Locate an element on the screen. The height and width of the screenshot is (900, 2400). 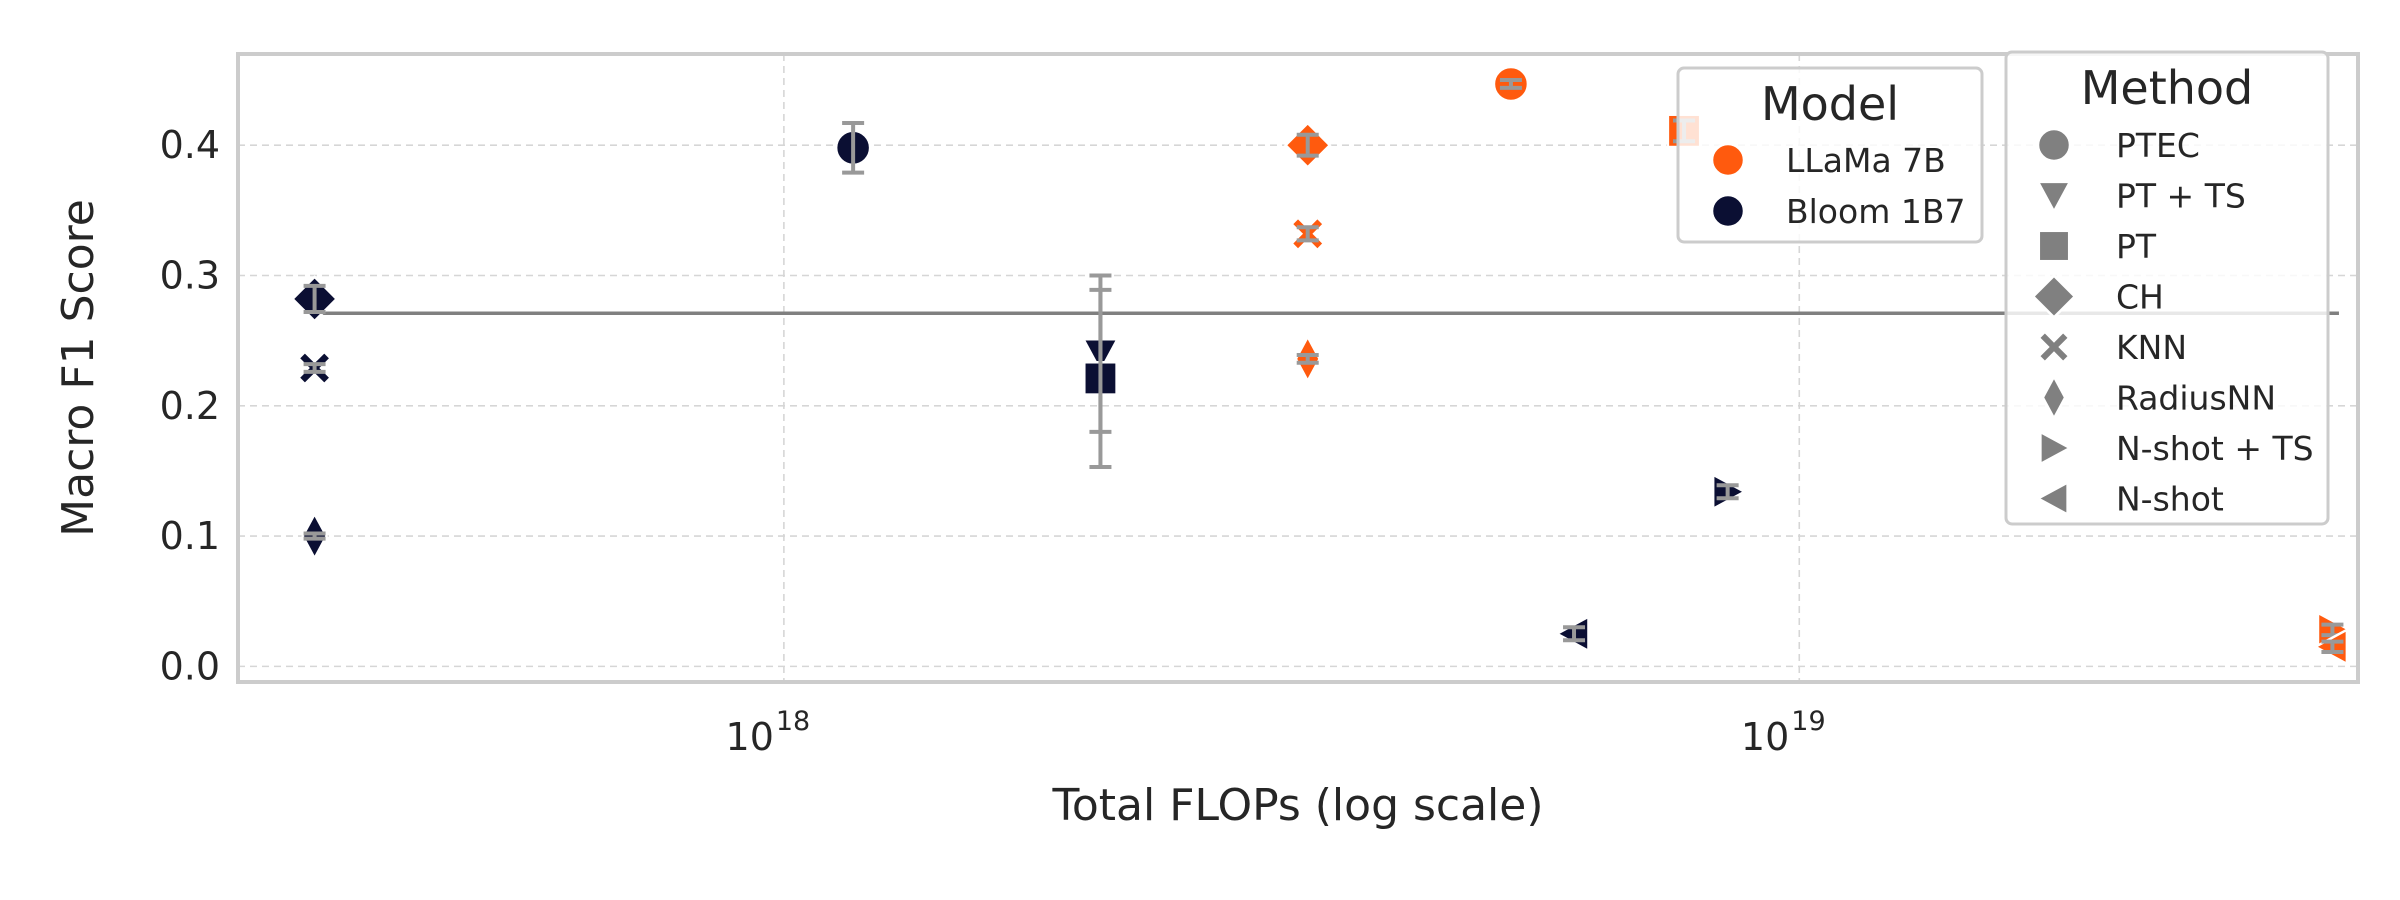
point-bloom-1b7-n-shot-ts is located at coordinates (1729, 491).